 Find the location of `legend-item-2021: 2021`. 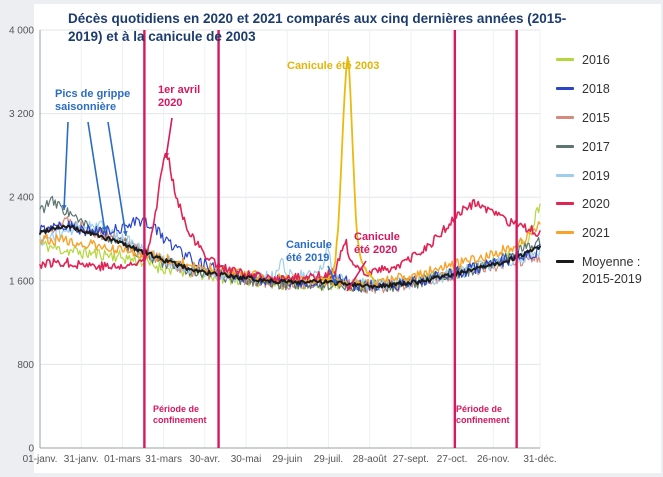

legend-item-2021: 2021 is located at coordinates (599, 233).